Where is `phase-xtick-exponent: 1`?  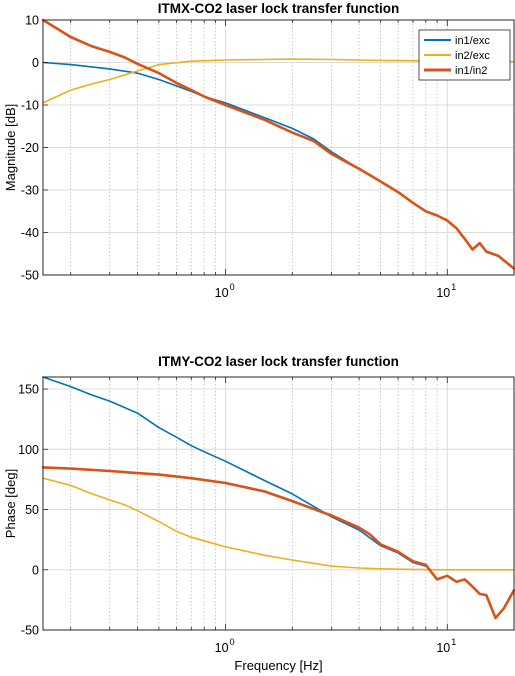 phase-xtick-exponent: 1 is located at coordinates (453, 642).